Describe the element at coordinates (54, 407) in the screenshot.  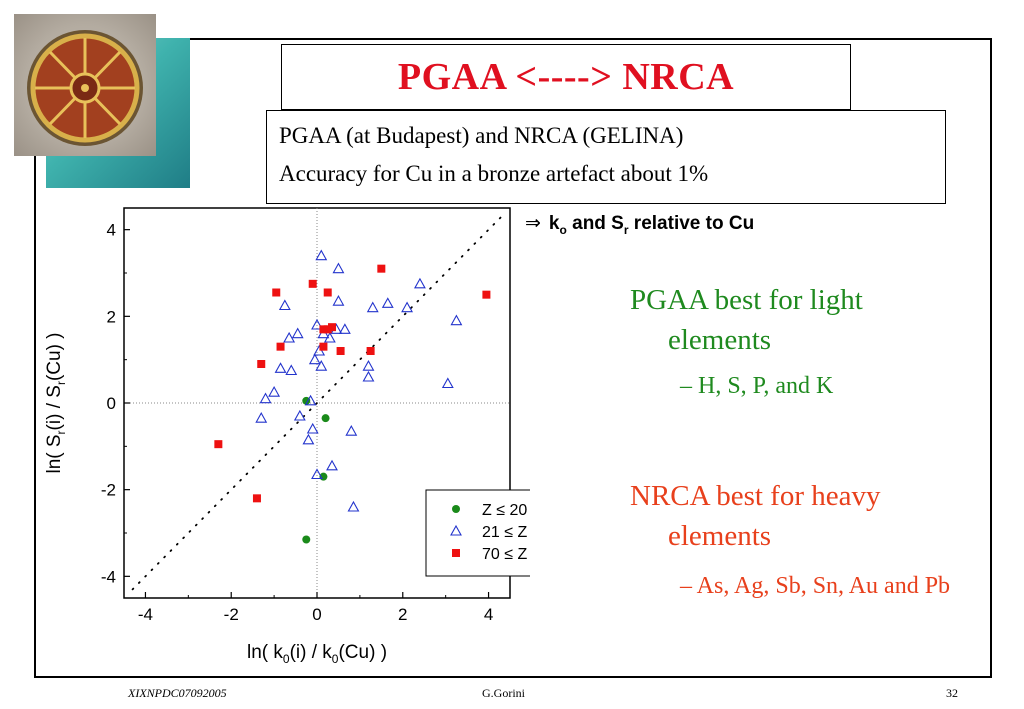
I see `axis-label-part: (i) / S` at that location.